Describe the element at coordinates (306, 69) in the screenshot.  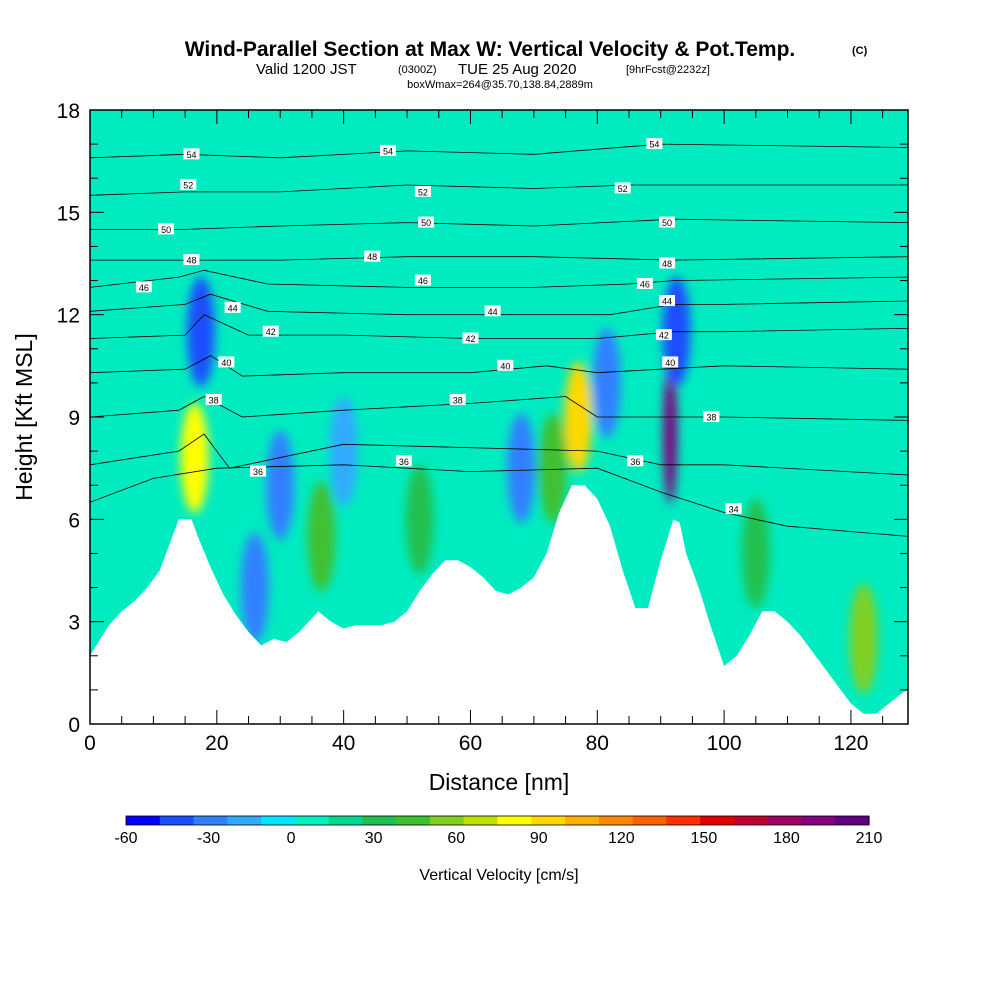
I see `valid-prefix: Valid 1200 JST` at that location.